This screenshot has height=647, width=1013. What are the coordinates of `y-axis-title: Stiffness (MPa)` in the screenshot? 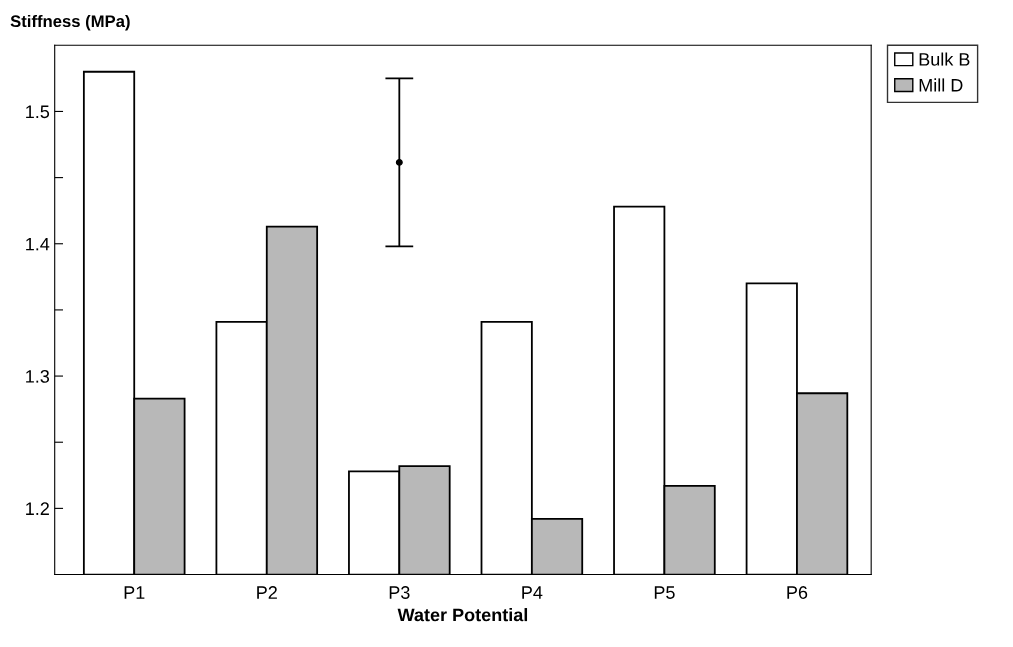 It's located at (70, 22).